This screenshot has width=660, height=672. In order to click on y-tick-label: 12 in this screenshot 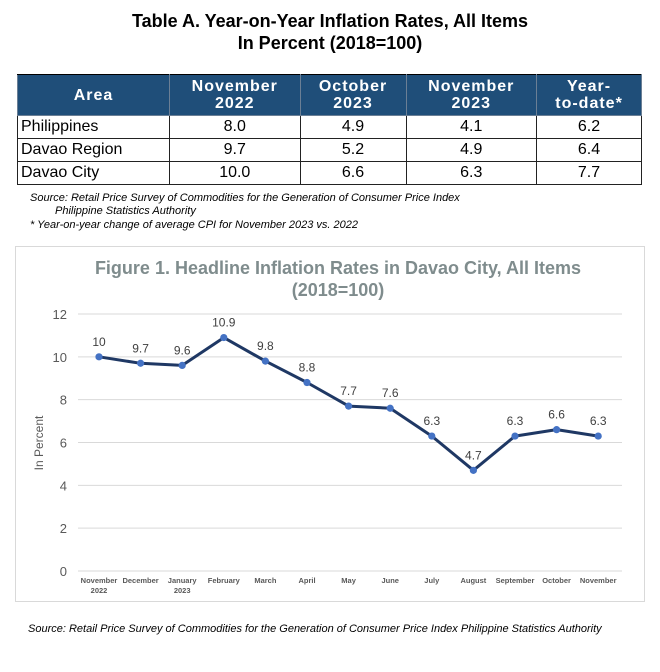, I will do `click(60, 314)`.